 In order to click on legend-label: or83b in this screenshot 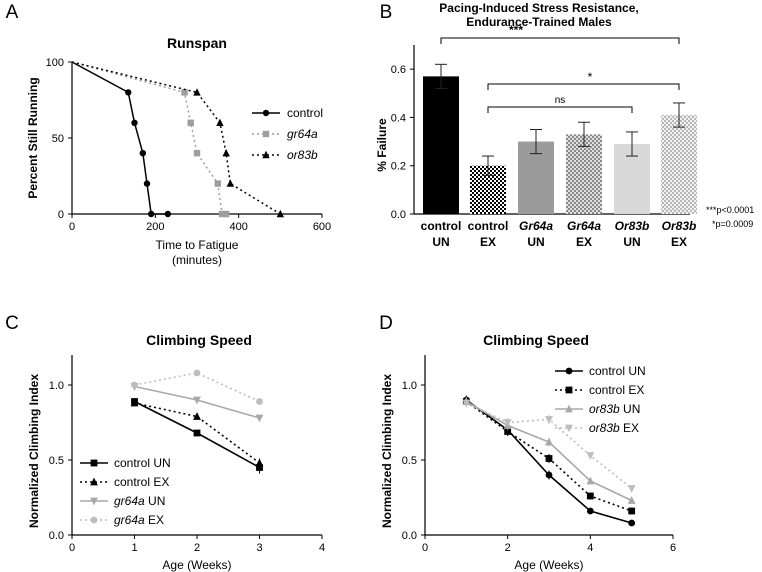, I will do `click(302, 155)`.